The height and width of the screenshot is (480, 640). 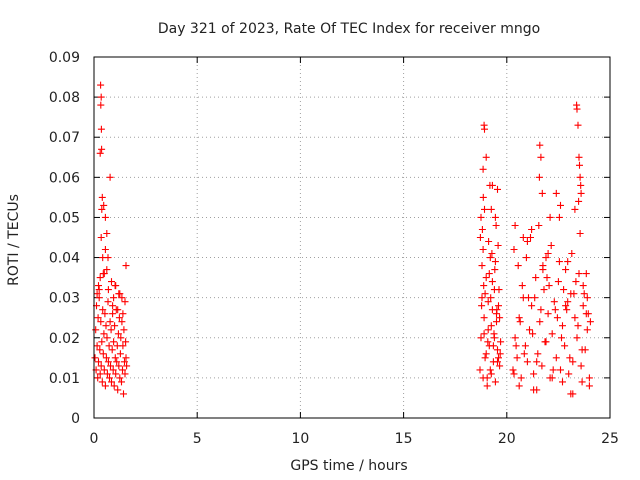 What do you see at coordinates (610, 439) in the screenshot?
I see `x-tick-label: 25` at bounding box center [610, 439].